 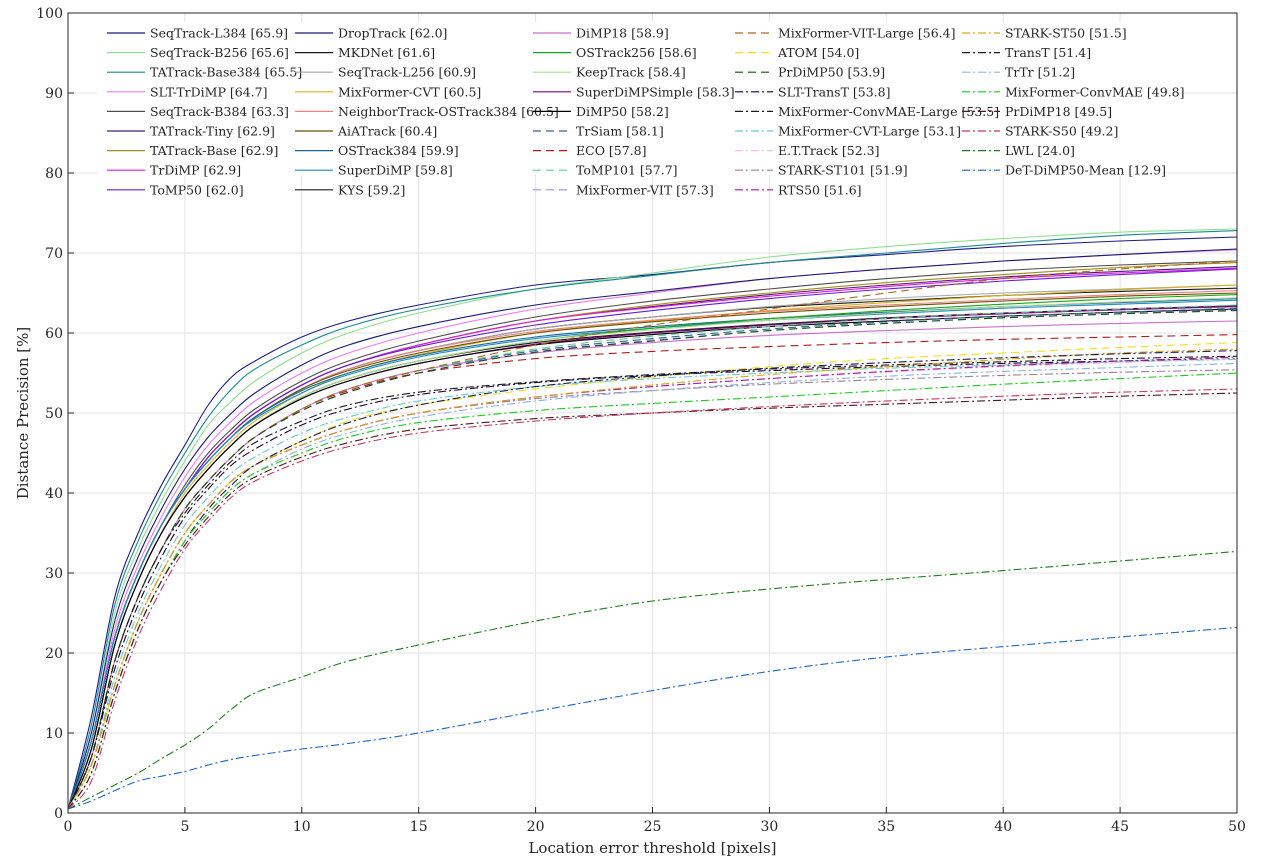 I want to click on x-tick-label: 10, so click(x=302, y=827).